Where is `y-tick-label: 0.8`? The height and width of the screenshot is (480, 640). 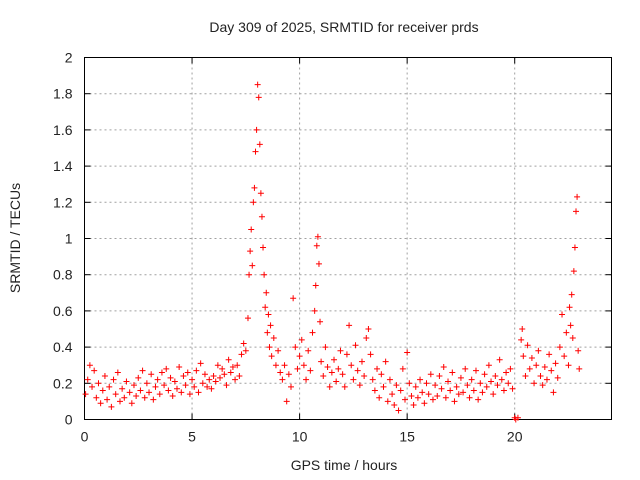 y-tick-label: 0.8 is located at coordinates (63, 275).